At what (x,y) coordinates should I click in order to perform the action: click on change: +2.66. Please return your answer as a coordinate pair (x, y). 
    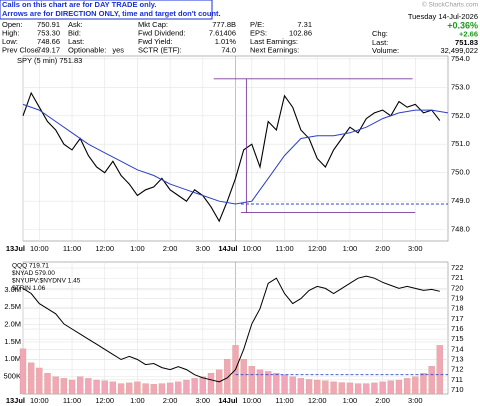
    Looking at the image, I should click on (468, 33).